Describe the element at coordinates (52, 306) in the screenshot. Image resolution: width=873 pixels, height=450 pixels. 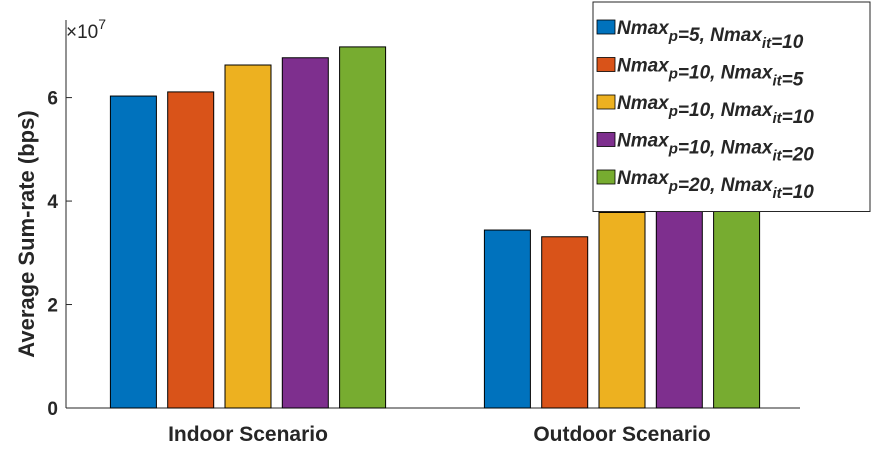
I see `y-tick-label: 2` at that location.